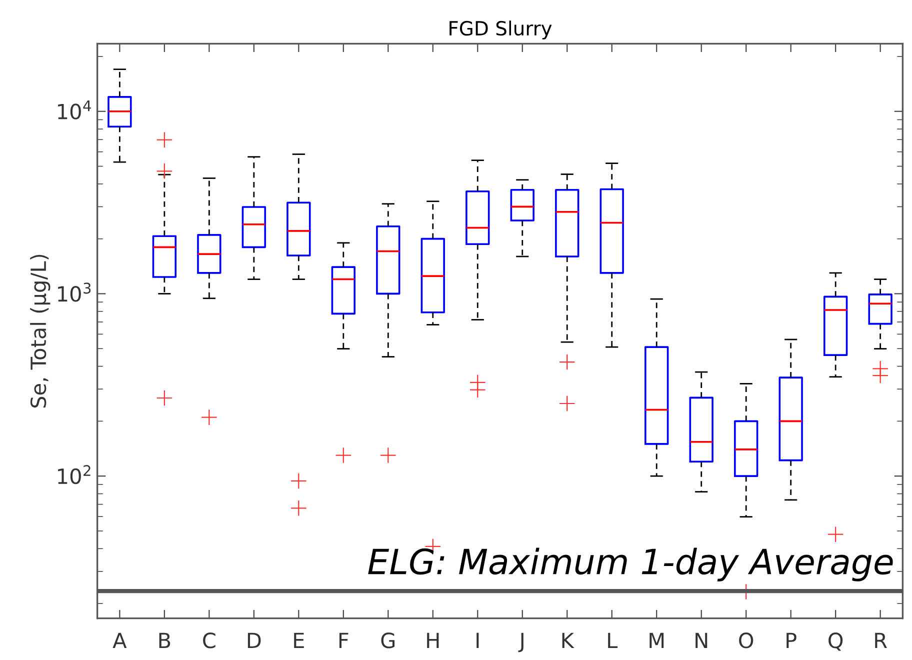 Image resolution: width=912 pixels, height=660 pixels. I want to click on x-tick-label: G, so click(388, 640).